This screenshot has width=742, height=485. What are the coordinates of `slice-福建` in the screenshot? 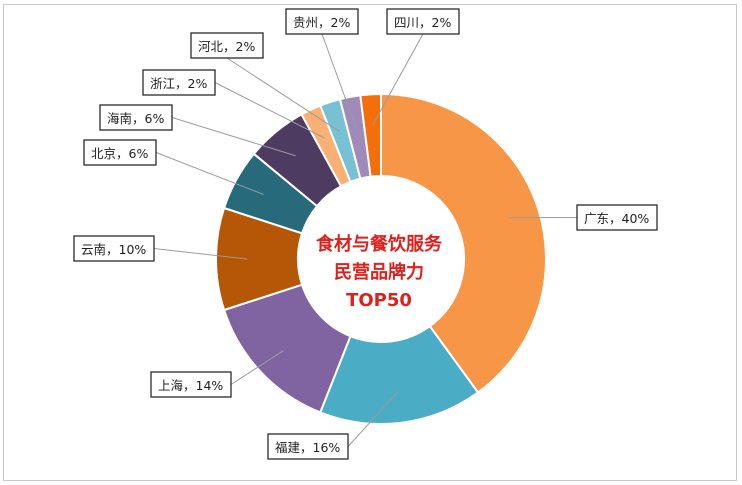 It's located at (399, 374).